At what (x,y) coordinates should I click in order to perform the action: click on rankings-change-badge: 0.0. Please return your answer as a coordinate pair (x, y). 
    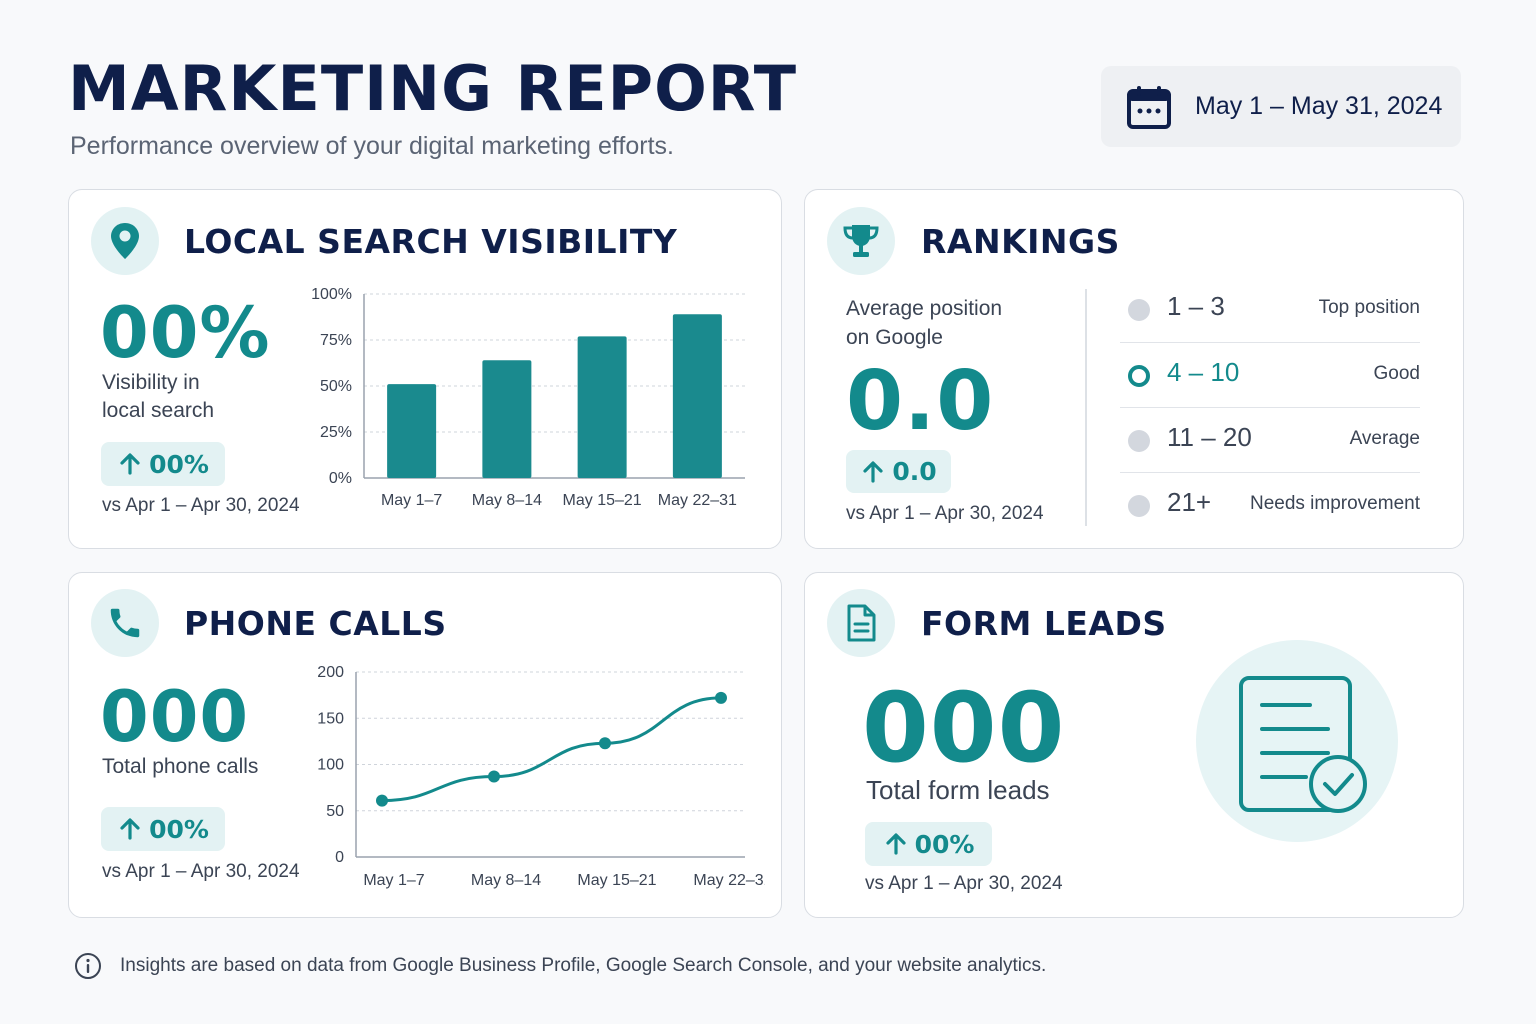
    Looking at the image, I should click on (898, 471).